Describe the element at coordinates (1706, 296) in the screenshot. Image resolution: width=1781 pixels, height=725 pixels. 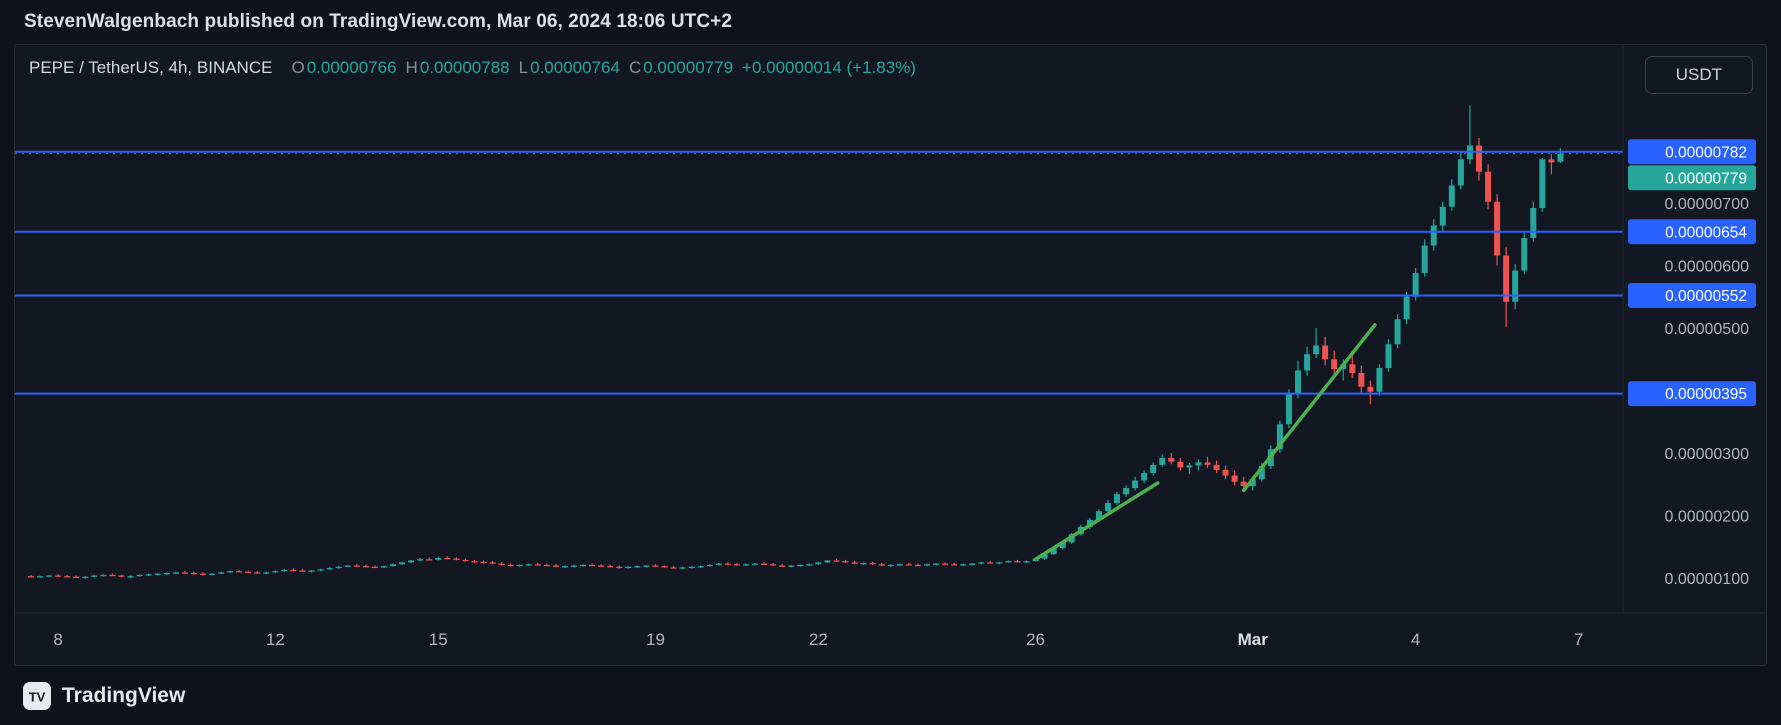
I see `svg-text: 0.00000552` at that location.